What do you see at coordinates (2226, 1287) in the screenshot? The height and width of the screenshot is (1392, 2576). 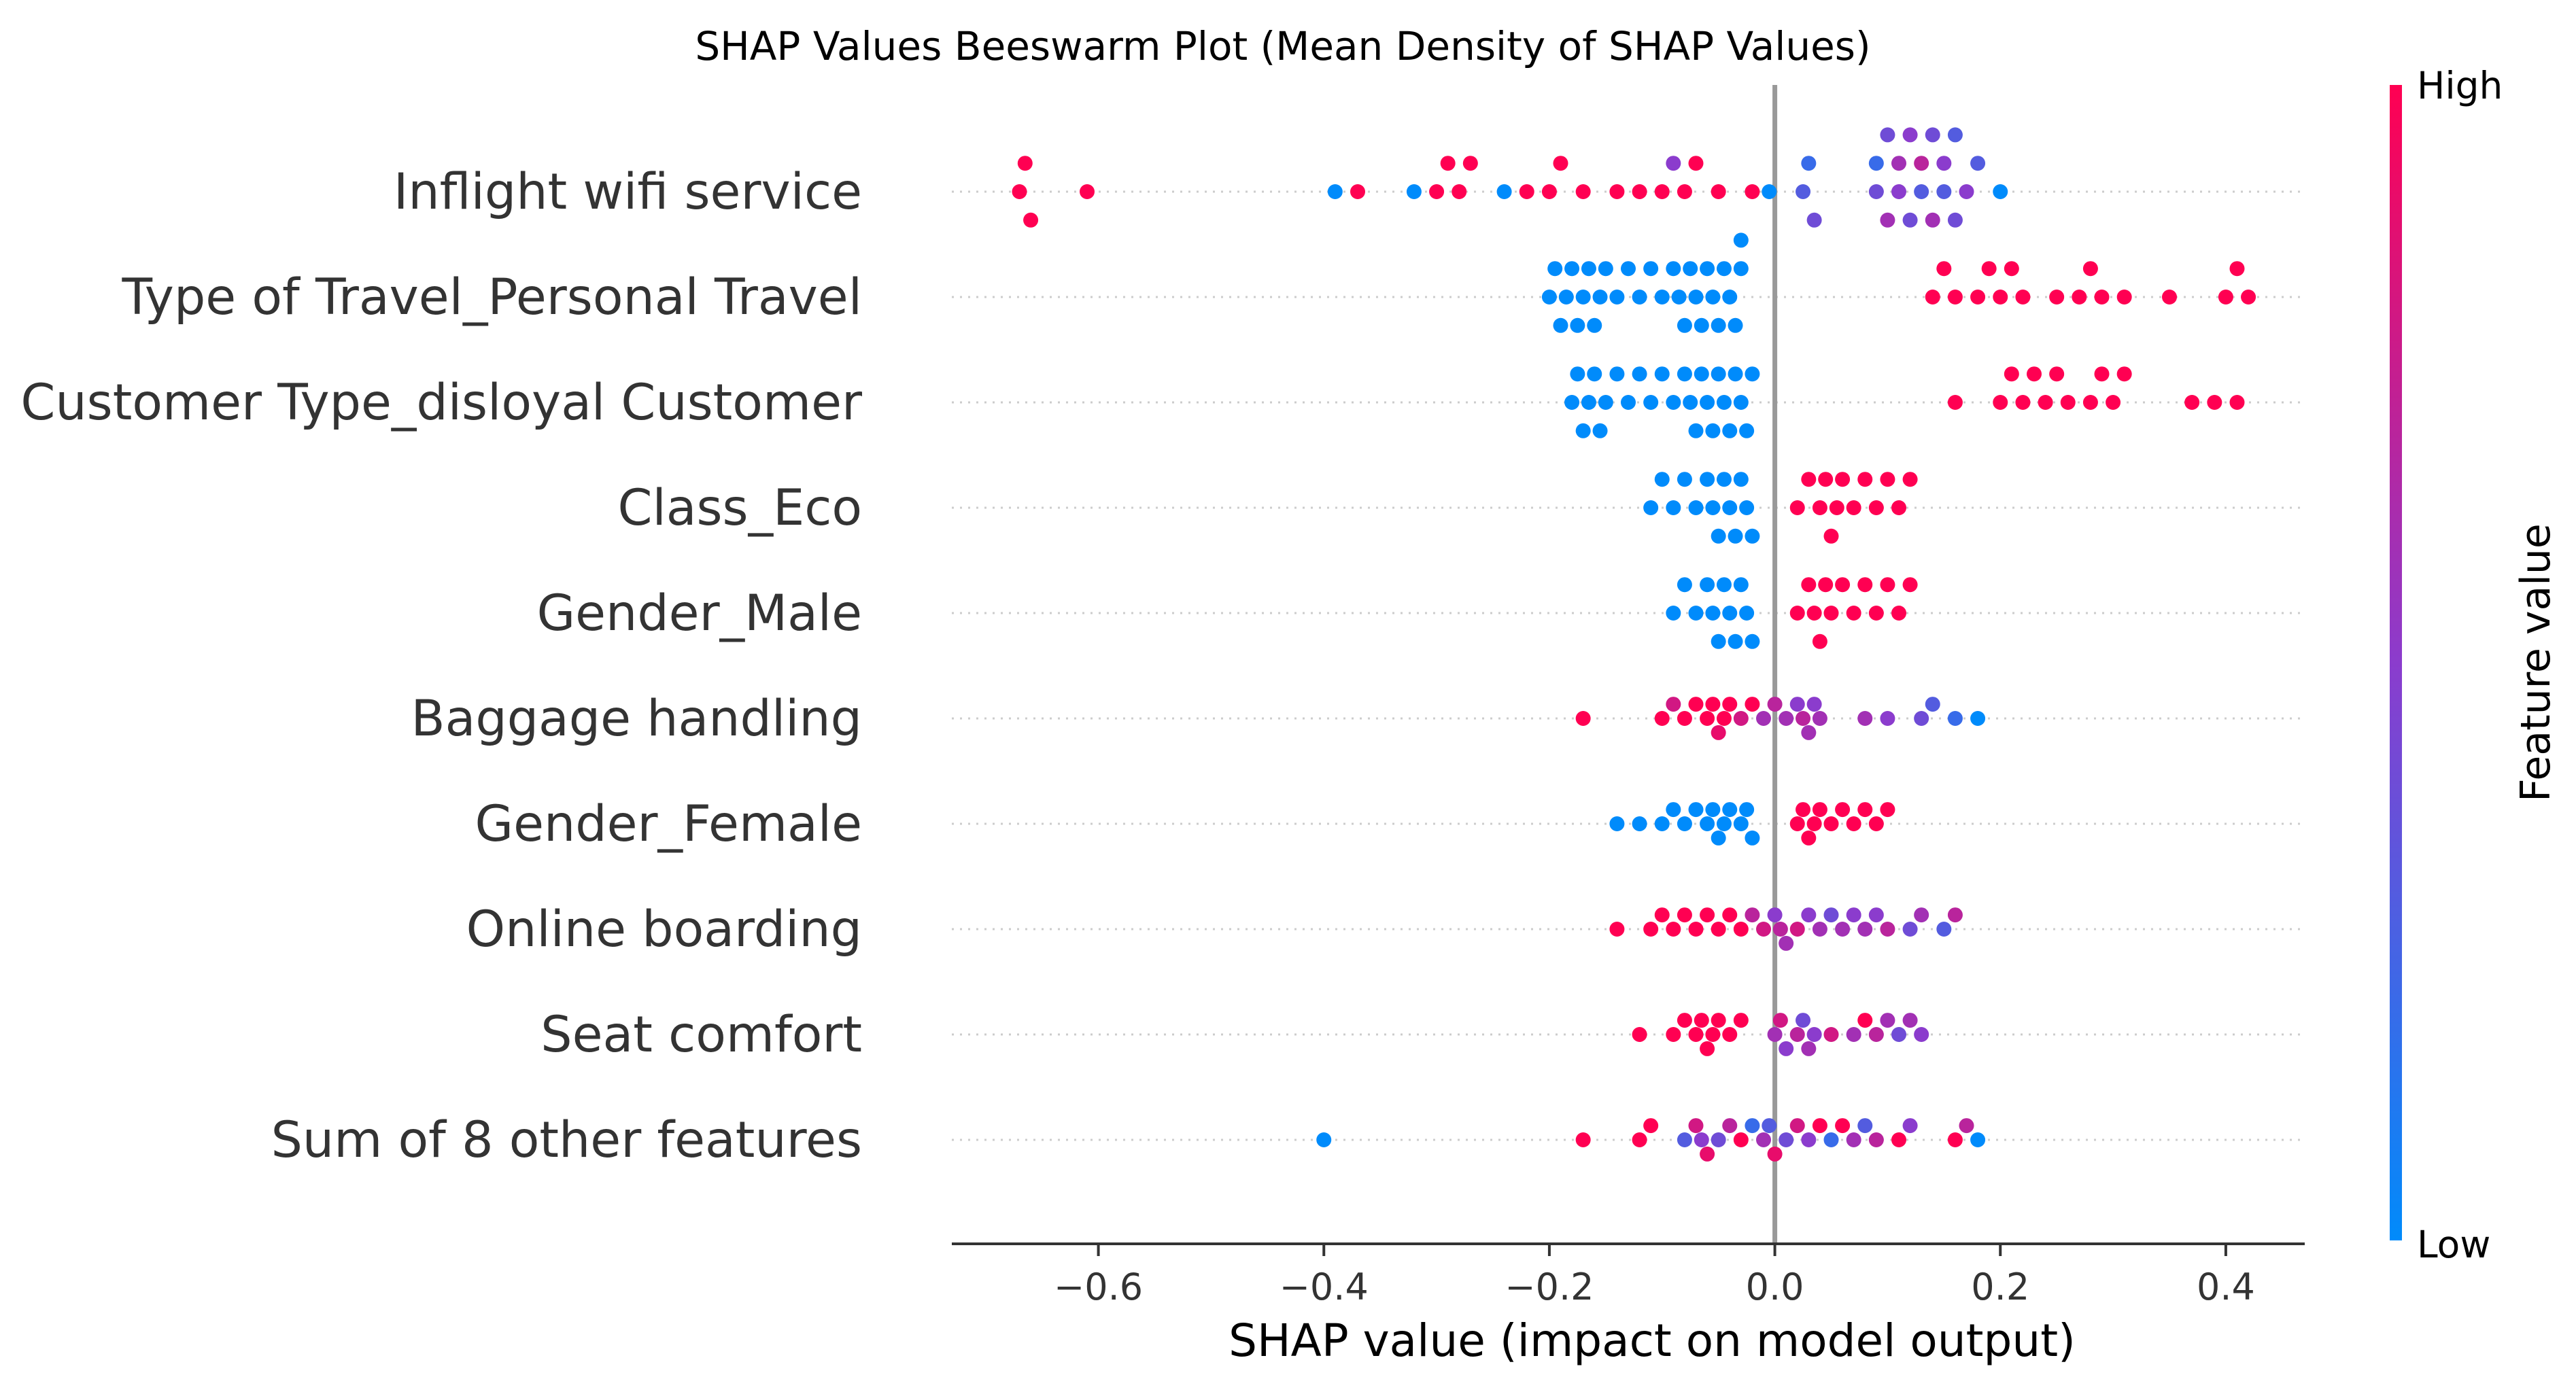 I see `x-tick-label: 0.4` at bounding box center [2226, 1287].